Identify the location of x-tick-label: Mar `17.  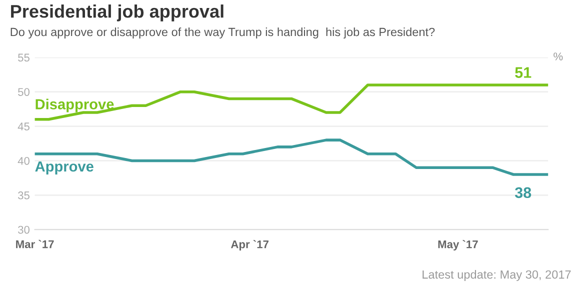
(35, 244).